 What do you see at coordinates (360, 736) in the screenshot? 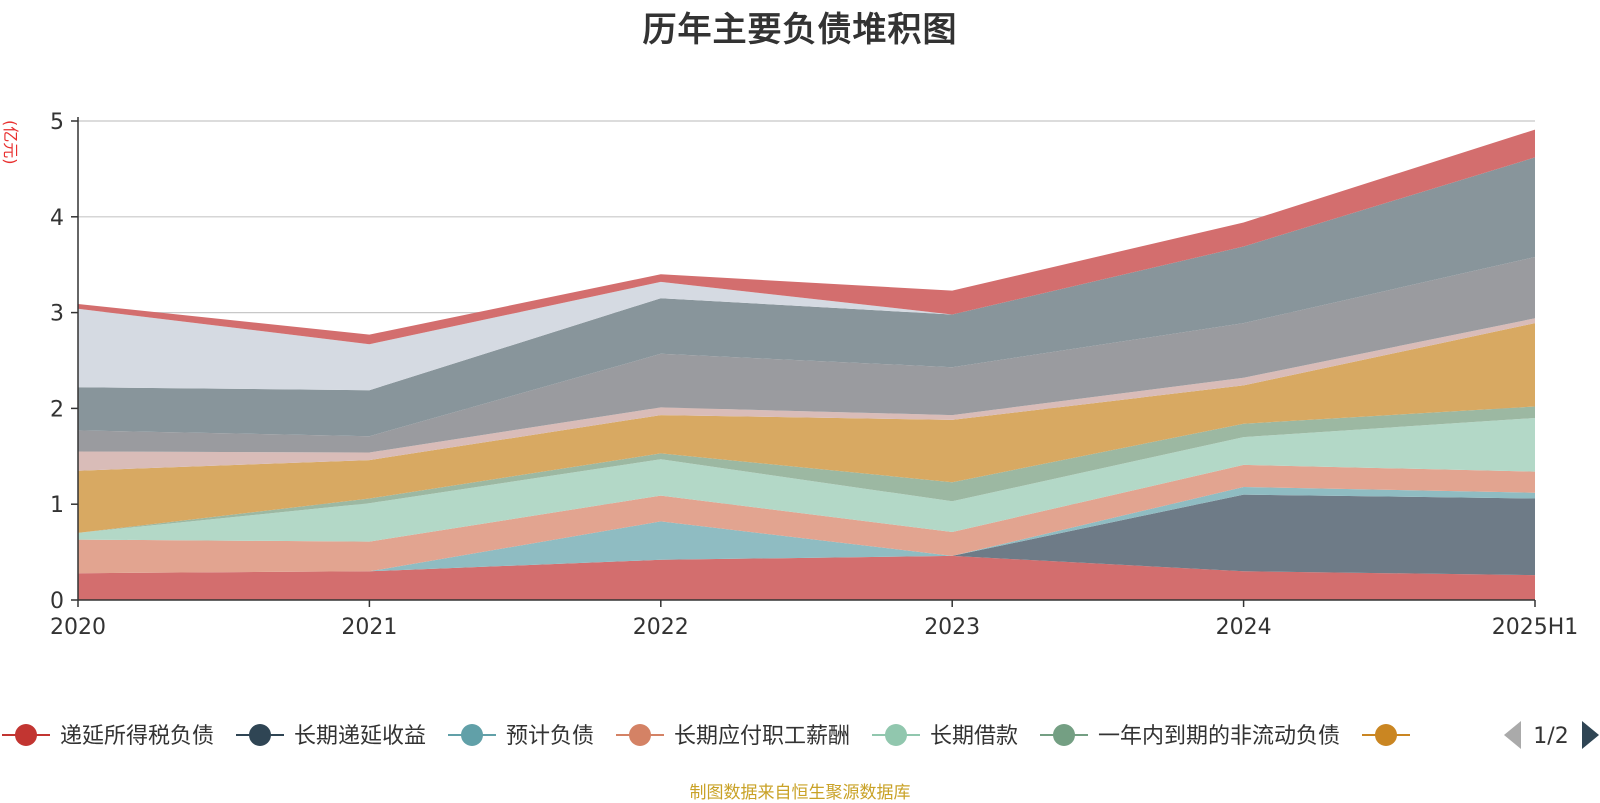
I see `legend-label: 长期递延收益` at bounding box center [360, 736].